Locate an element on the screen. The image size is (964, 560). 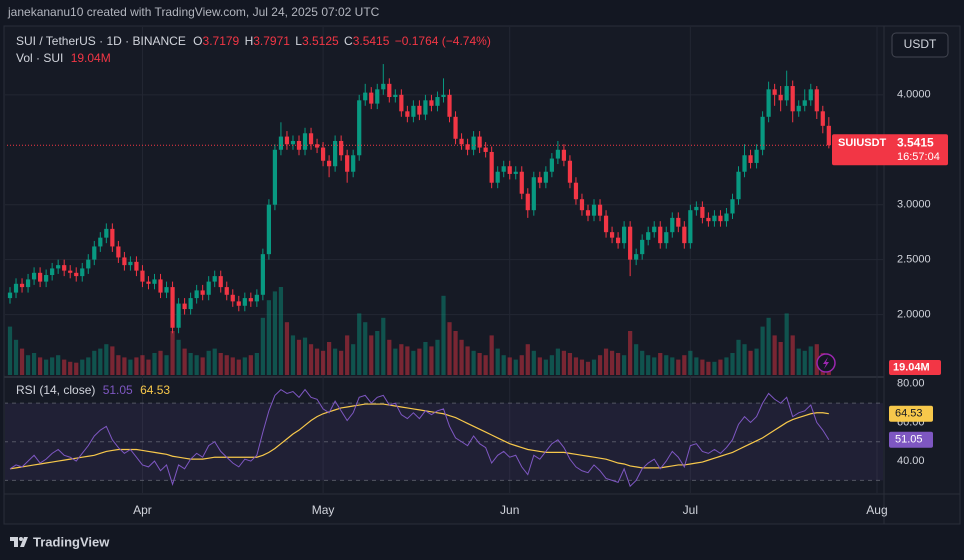
currency-button is located at coordinates (920, 45).